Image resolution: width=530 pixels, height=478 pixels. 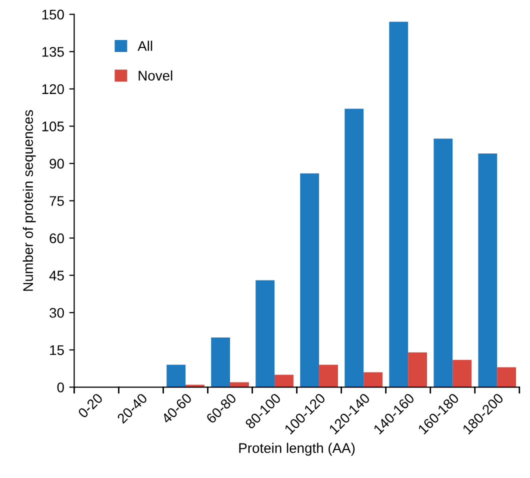 What do you see at coordinates (53, 51) in the screenshot?
I see `y-tick-label: 135` at bounding box center [53, 51].